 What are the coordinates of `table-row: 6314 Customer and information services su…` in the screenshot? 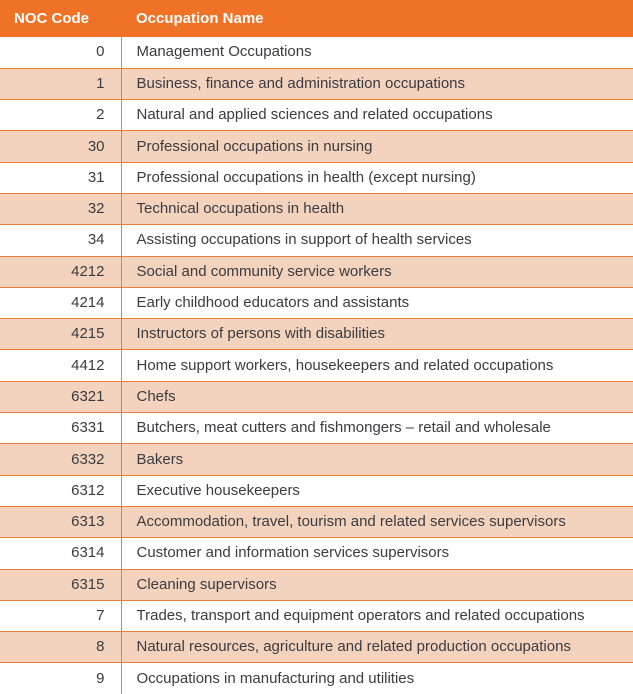 It's located at (316, 553).